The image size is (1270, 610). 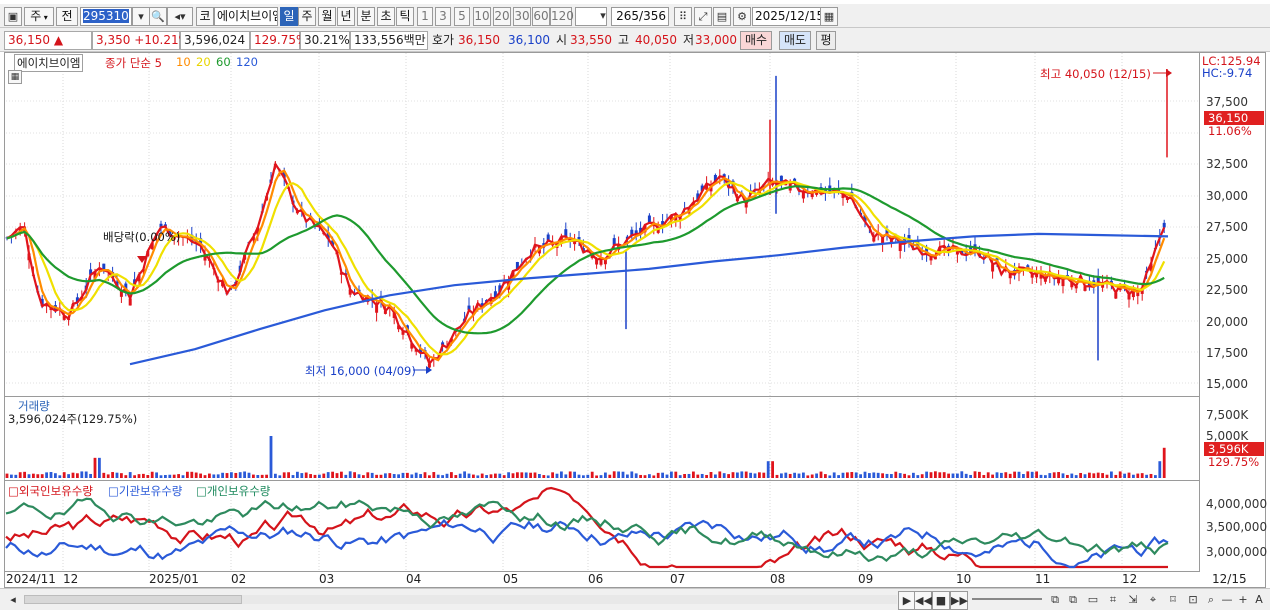 I want to click on stop-icon: ■, so click(x=941, y=600).